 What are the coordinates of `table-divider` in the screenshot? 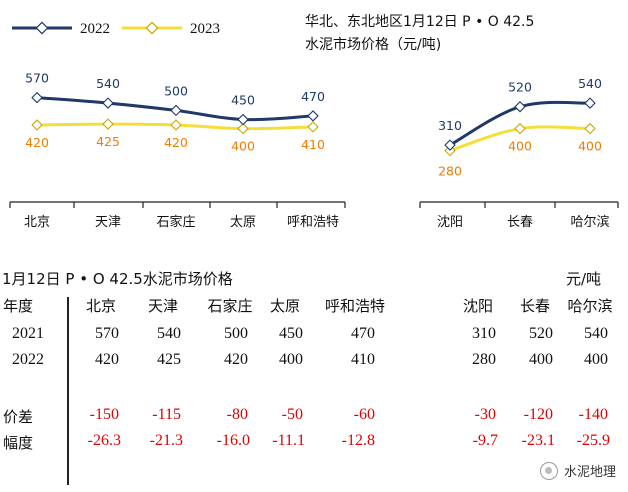 It's located at (68, 391).